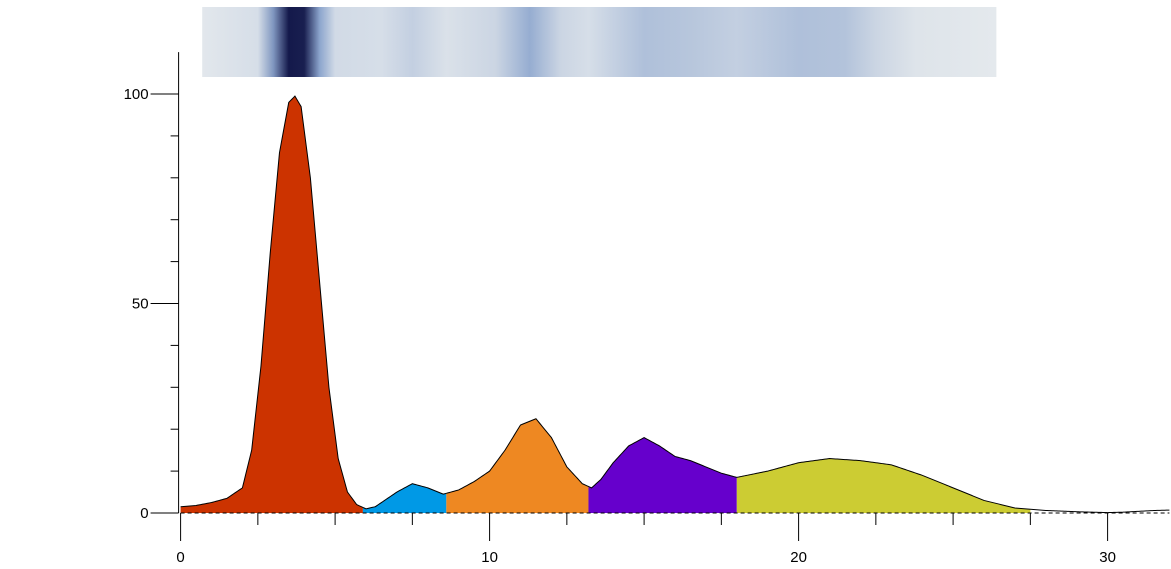 The image size is (1171, 569). Describe the element at coordinates (599, 42) in the screenshot. I see `gel-strip-image` at that location.